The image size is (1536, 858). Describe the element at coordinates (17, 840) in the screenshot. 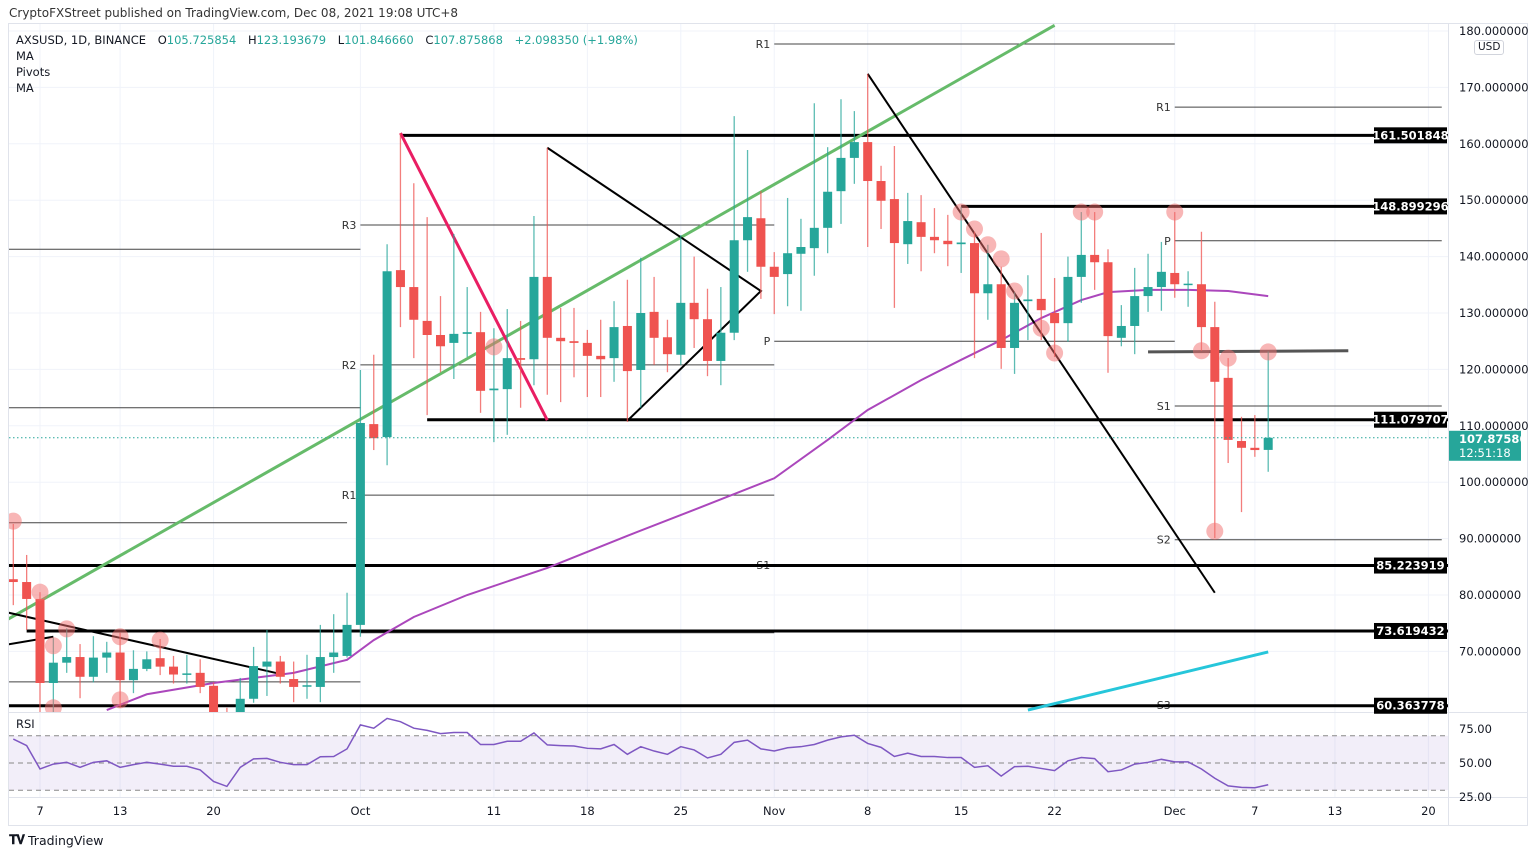

I see `tradingview-logo-icon: 𝐓𝐕` at that location.